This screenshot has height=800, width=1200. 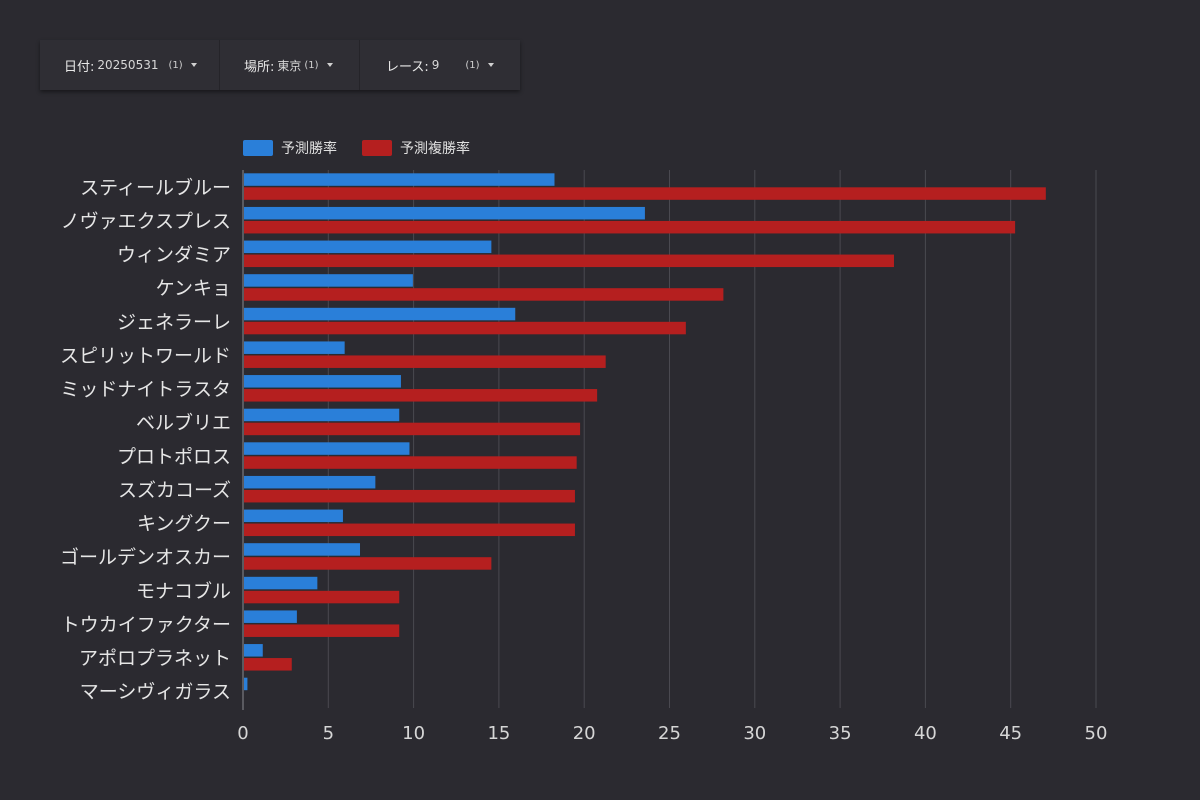 What do you see at coordinates (145, 356) in the screenshot?
I see `category-label: スピリットワールド` at bounding box center [145, 356].